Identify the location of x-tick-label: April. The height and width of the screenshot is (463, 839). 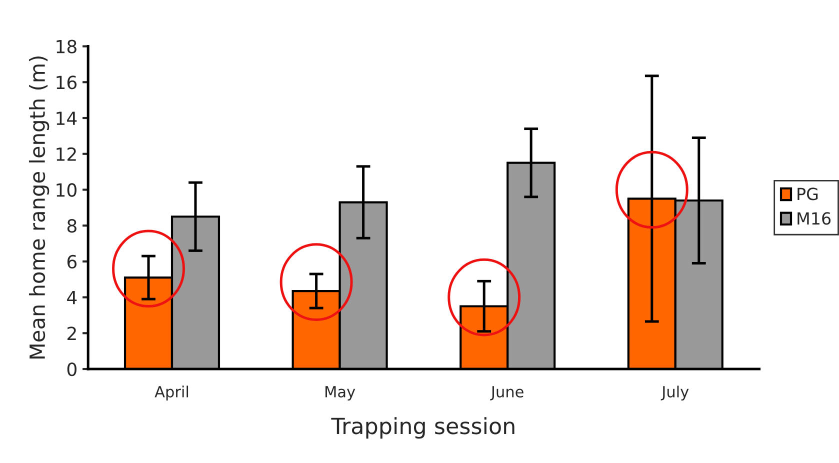
(171, 393).